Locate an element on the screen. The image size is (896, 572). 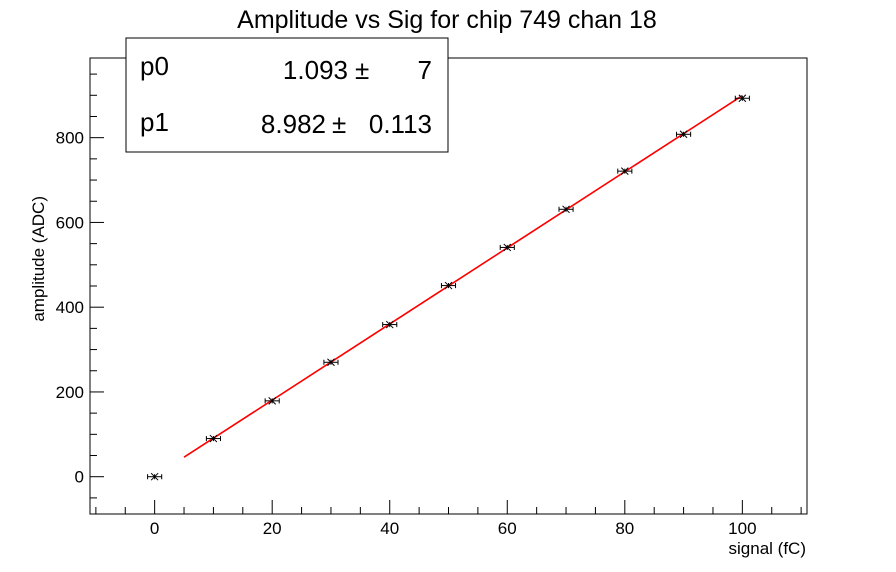
y-axis: 0 200 400 600 800 is located at coordinates (80, 286).